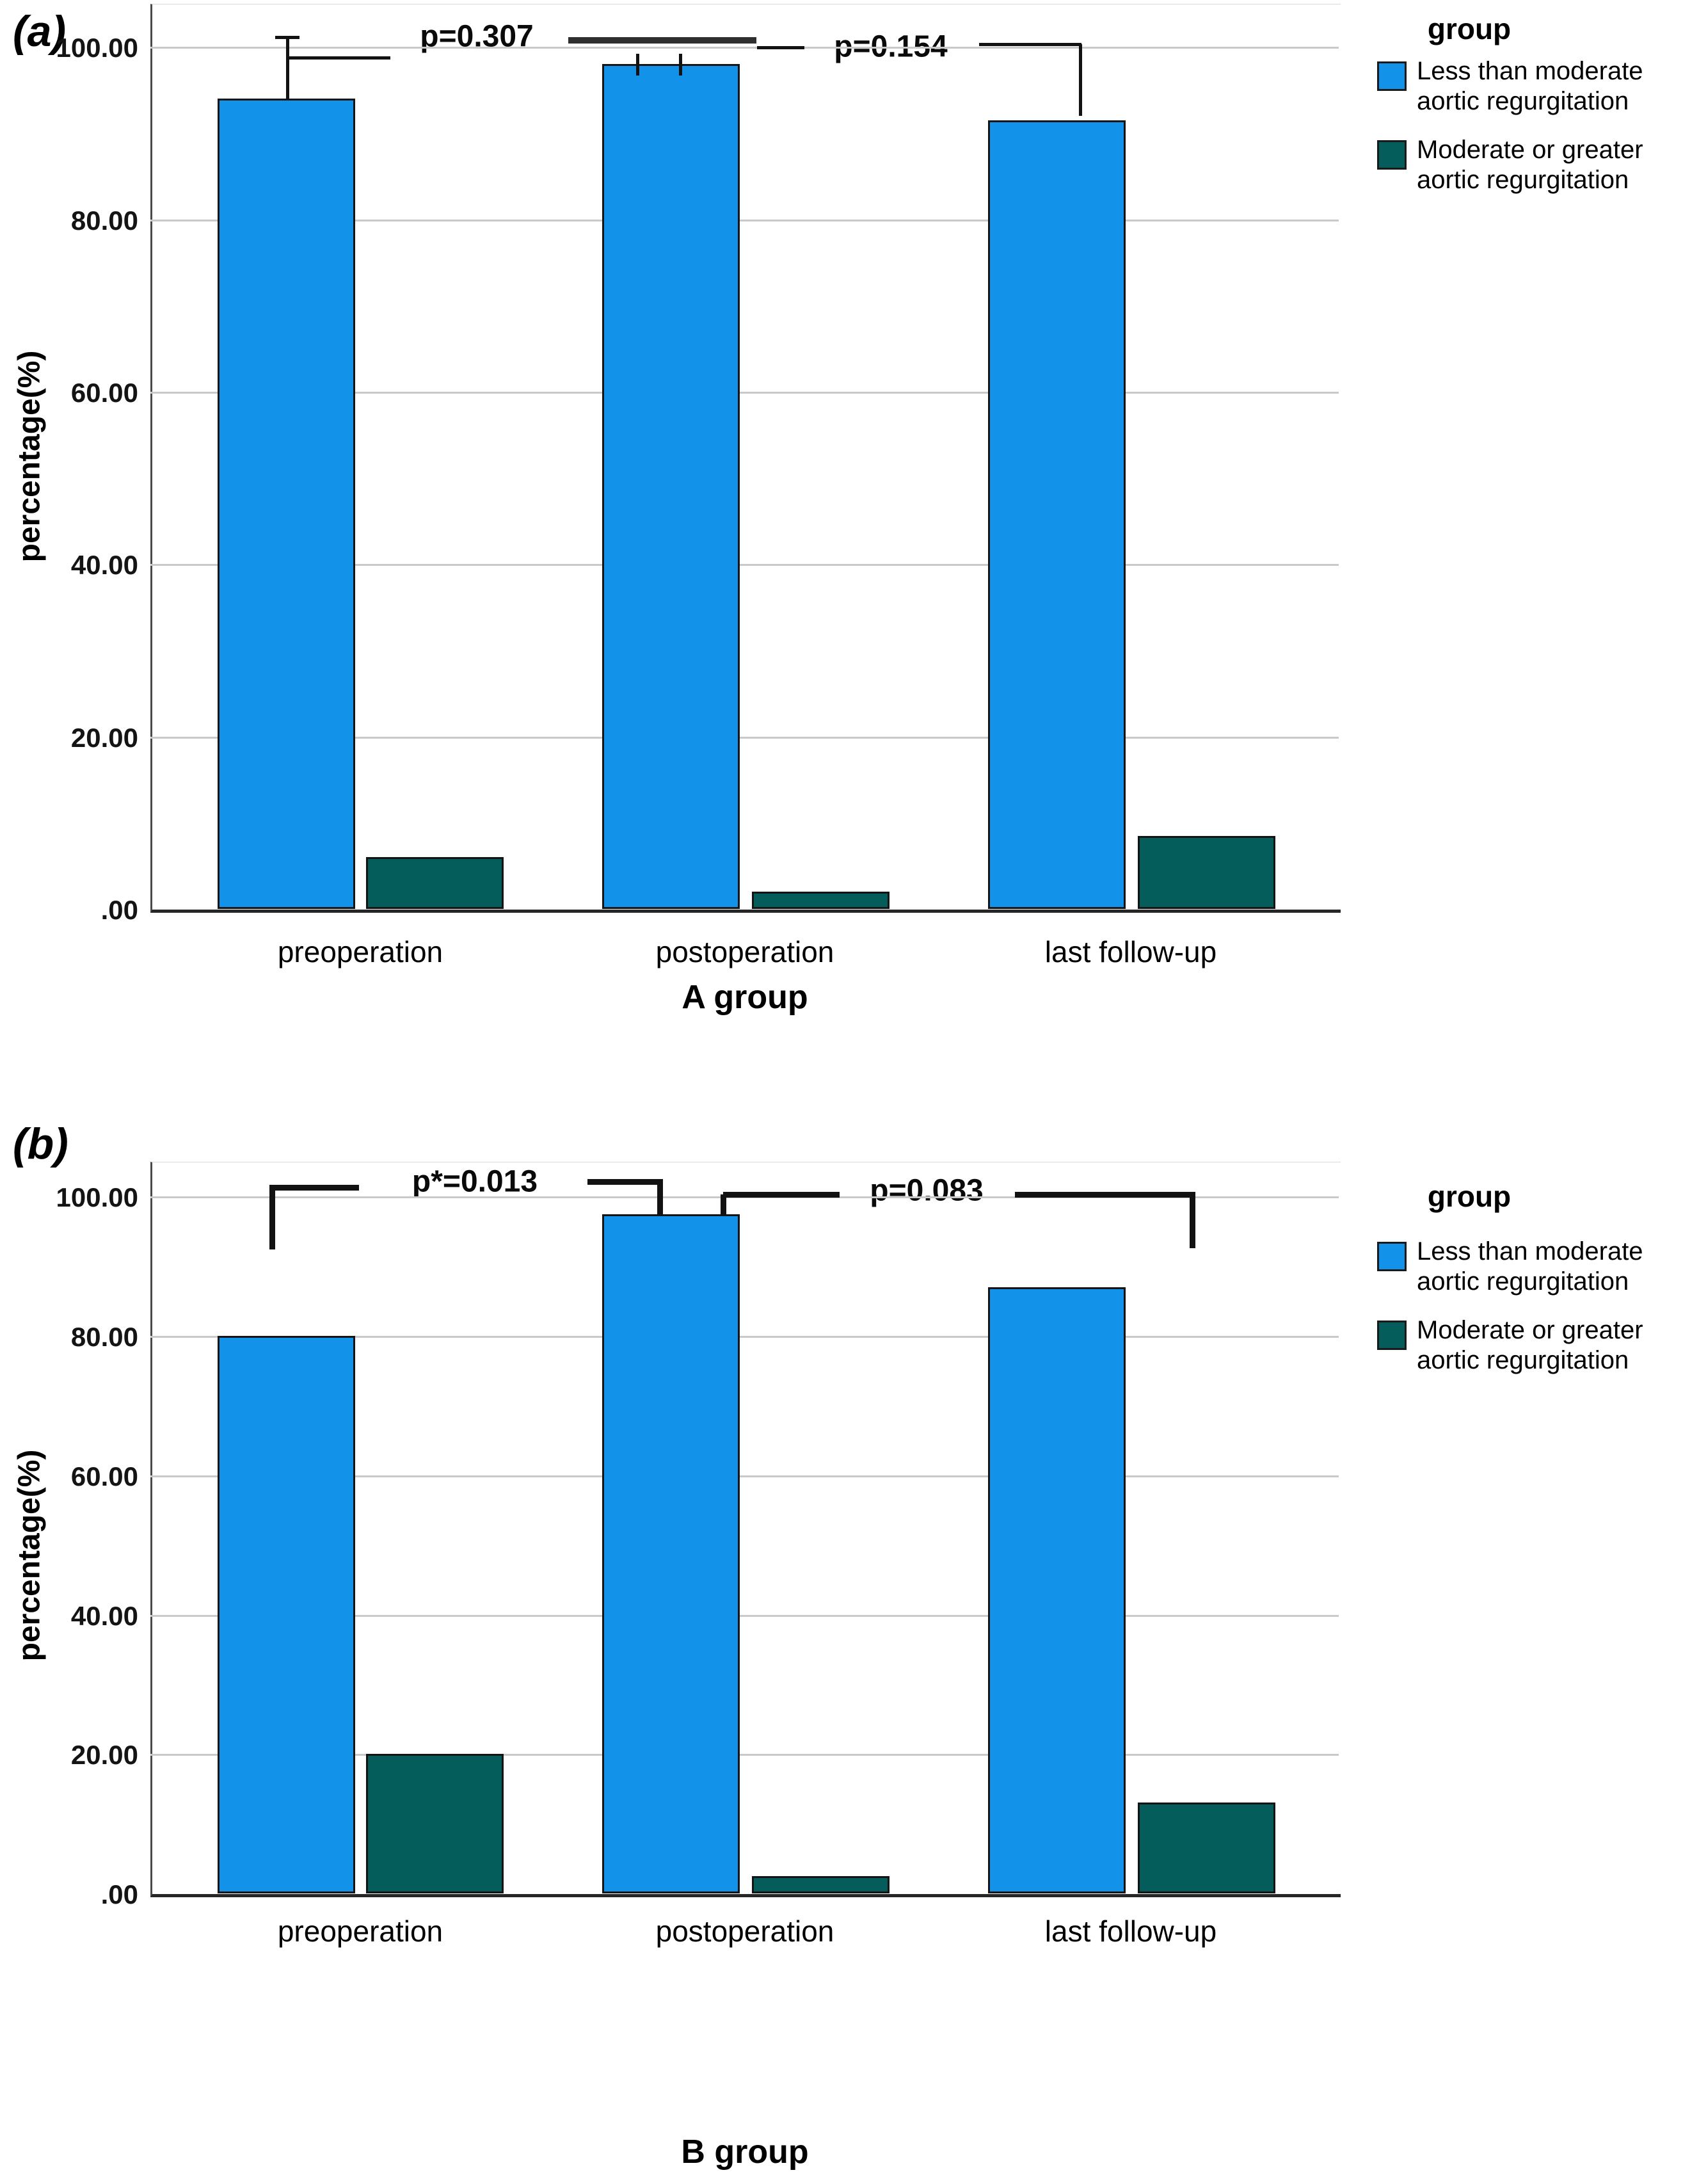  What do you see at coordinates (891, 46) in the screenshot?
I see `p-value-annotation-a2: p=0.154` at bounding box center [891, 46].